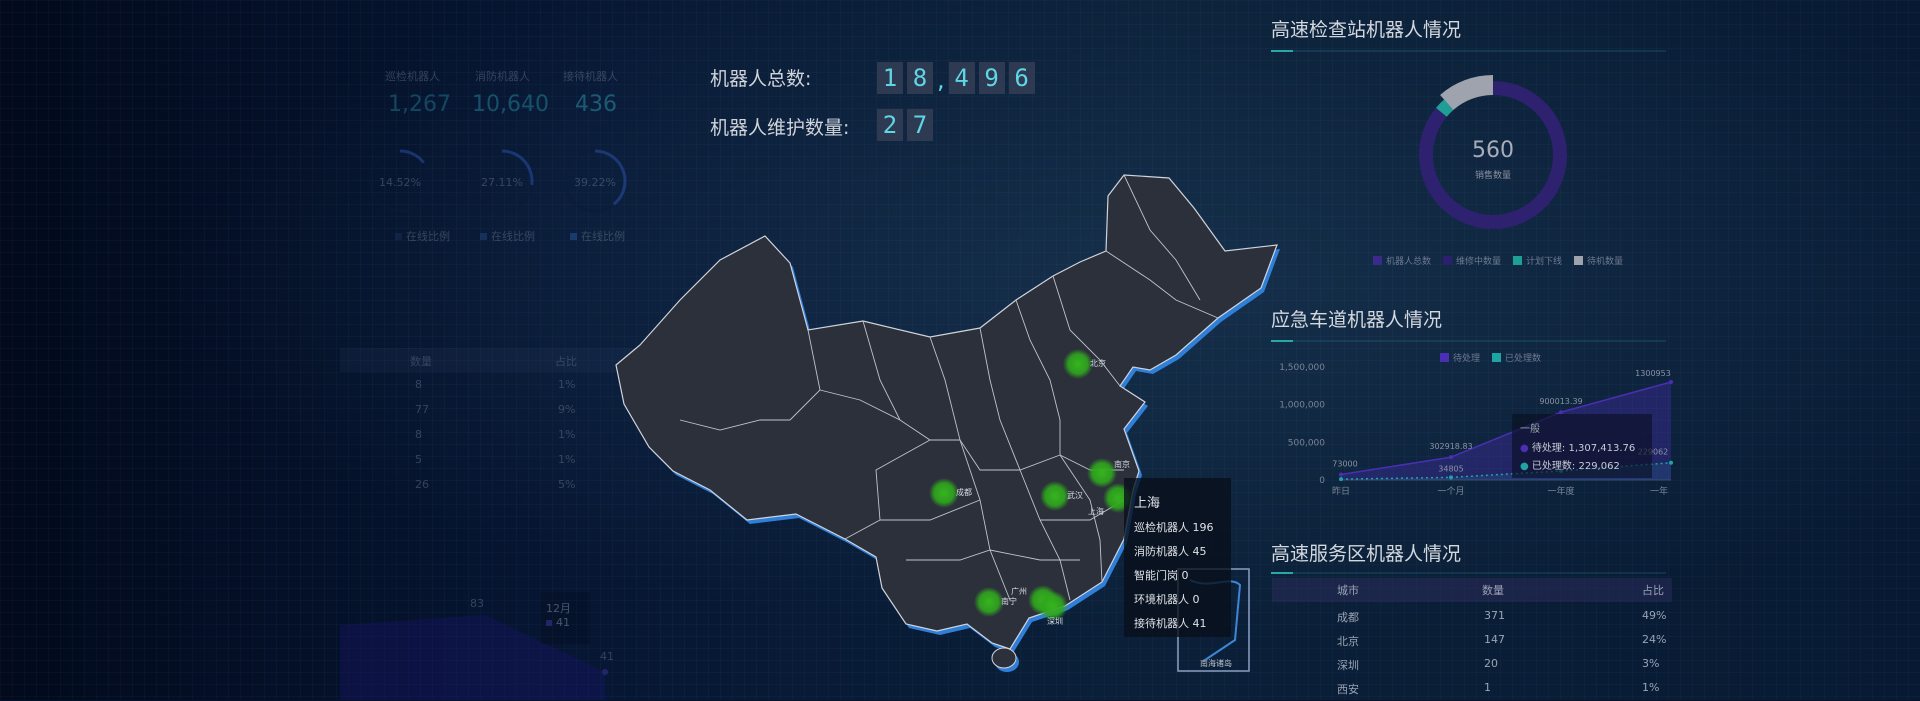 This screenshot has width=1920, height=701. Describe the element at coordinates (1366, 554) in the screenshot. I see `service-title: 高速服务区机器人情况` at that location.